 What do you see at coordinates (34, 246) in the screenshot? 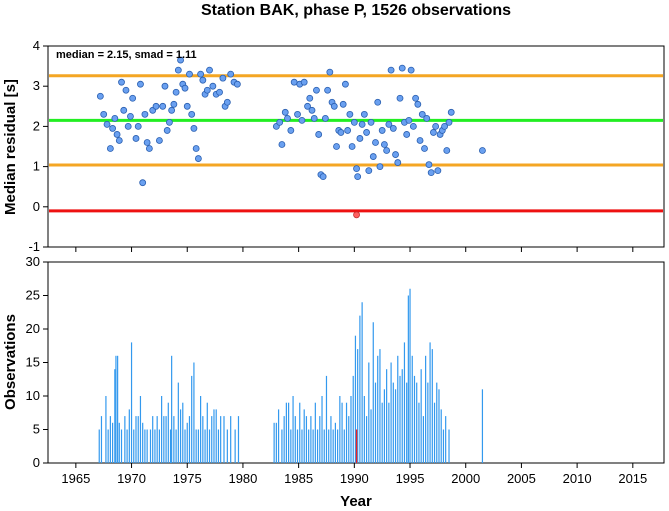
I see `y-tick-label: -1` at bounding box center [34, 246].